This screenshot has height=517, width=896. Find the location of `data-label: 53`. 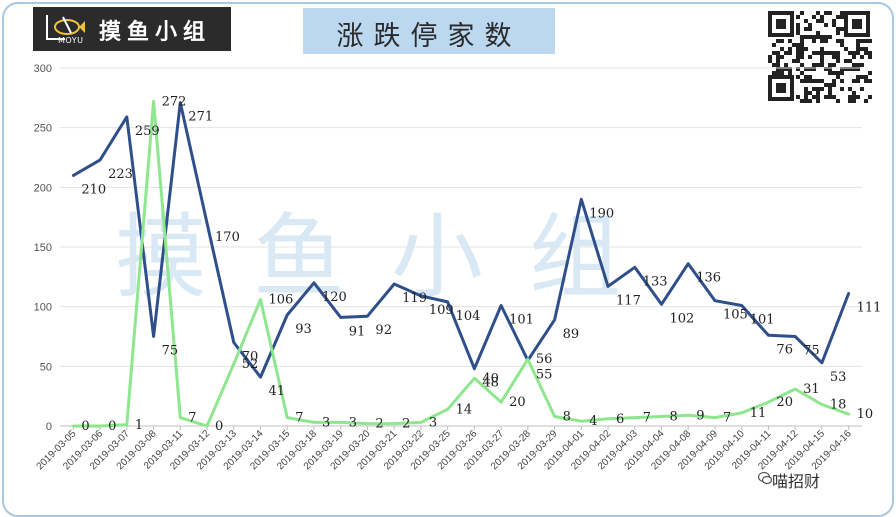

data-label: 53 is located at coordinates (838, 377).